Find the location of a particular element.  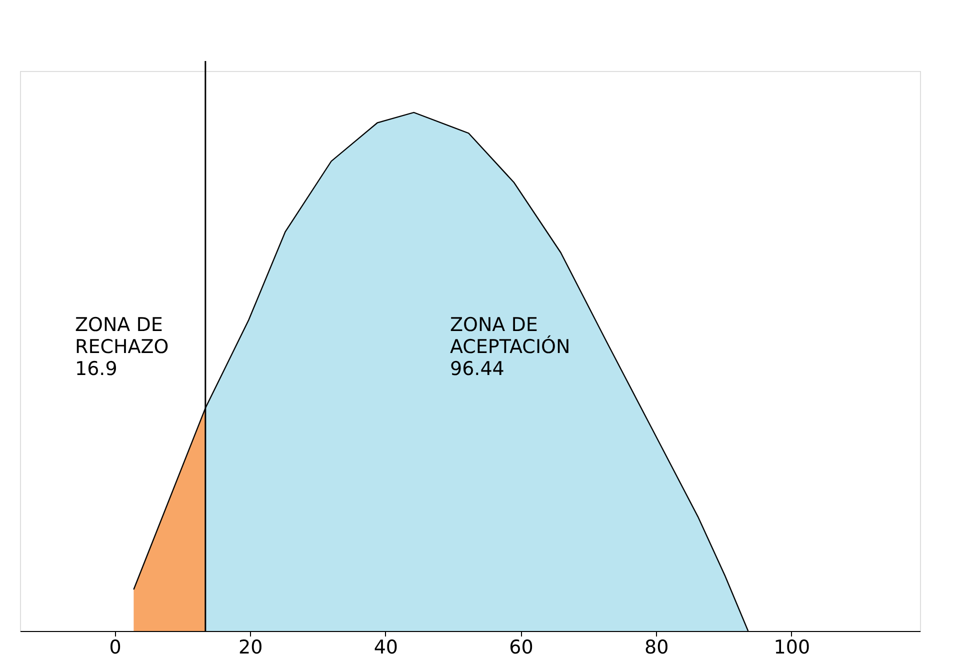

x-tick-label: 80 is located at coordinates (656, 647).